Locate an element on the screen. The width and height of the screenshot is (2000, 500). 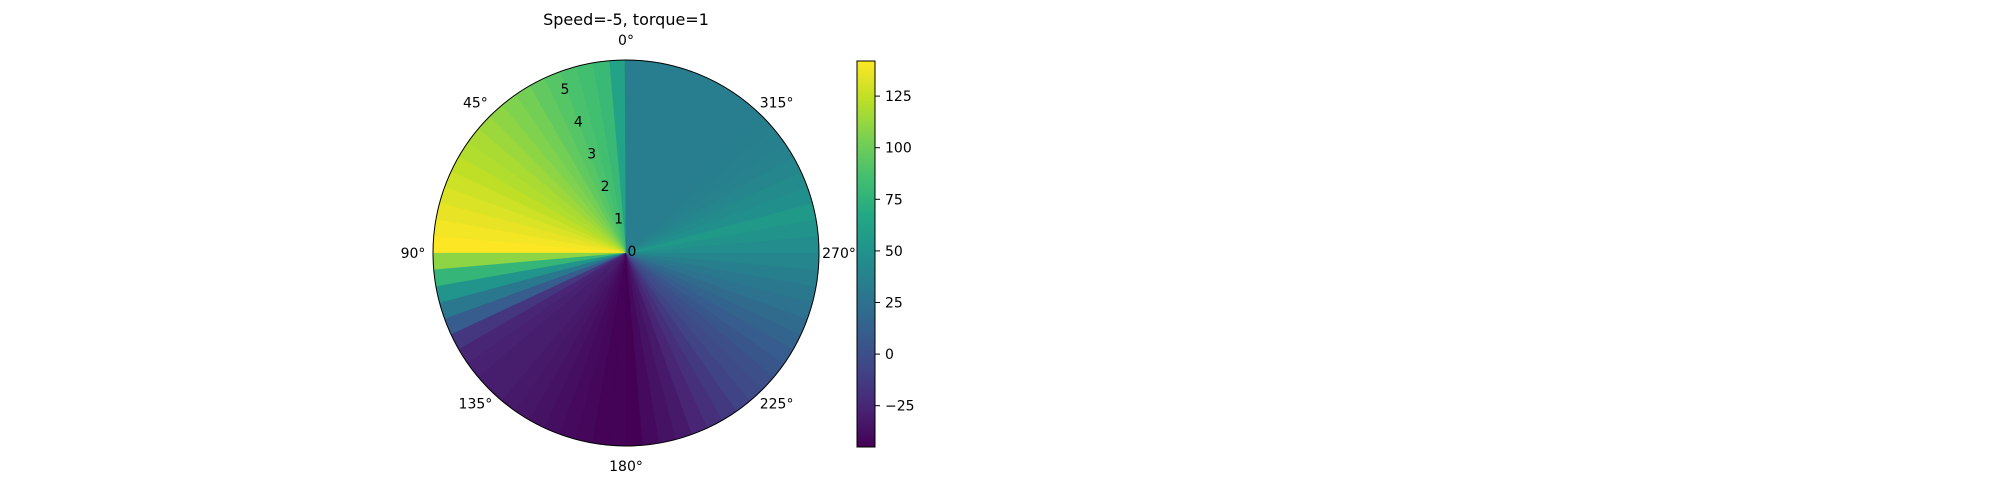
colorbar-tick-label: −25 is located at coordinates (900, 407).